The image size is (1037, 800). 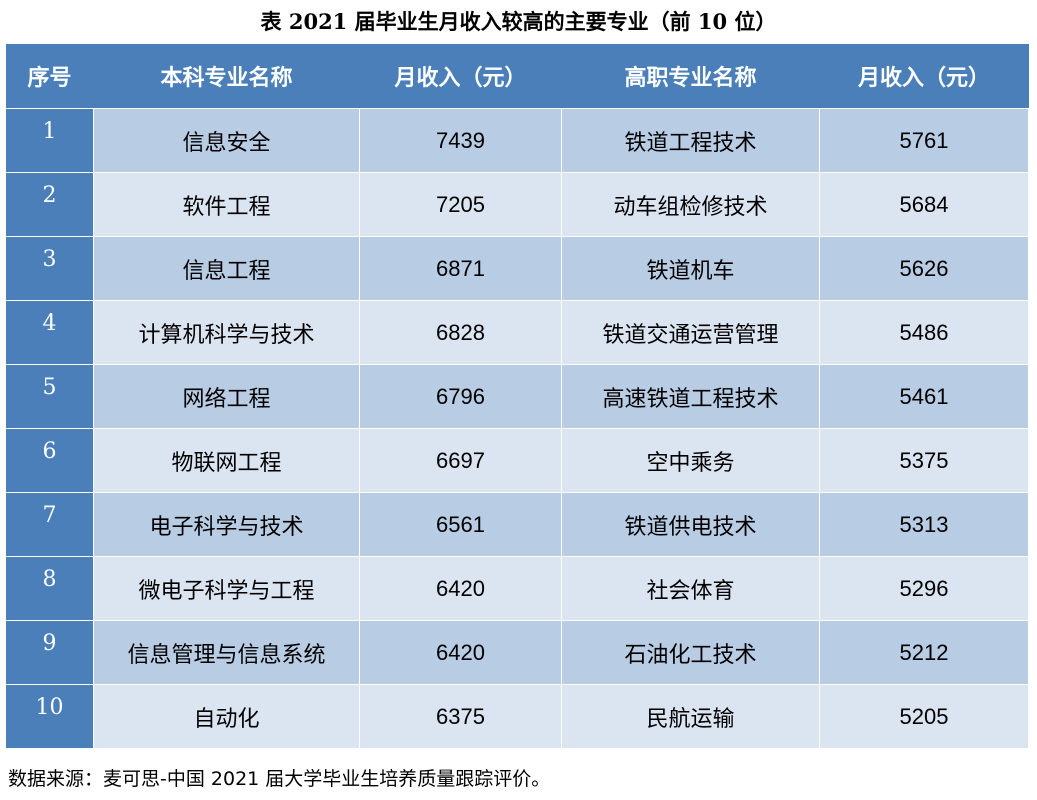 I want to click on vocational-income-cell: 5461, so click(x=924, y=396).